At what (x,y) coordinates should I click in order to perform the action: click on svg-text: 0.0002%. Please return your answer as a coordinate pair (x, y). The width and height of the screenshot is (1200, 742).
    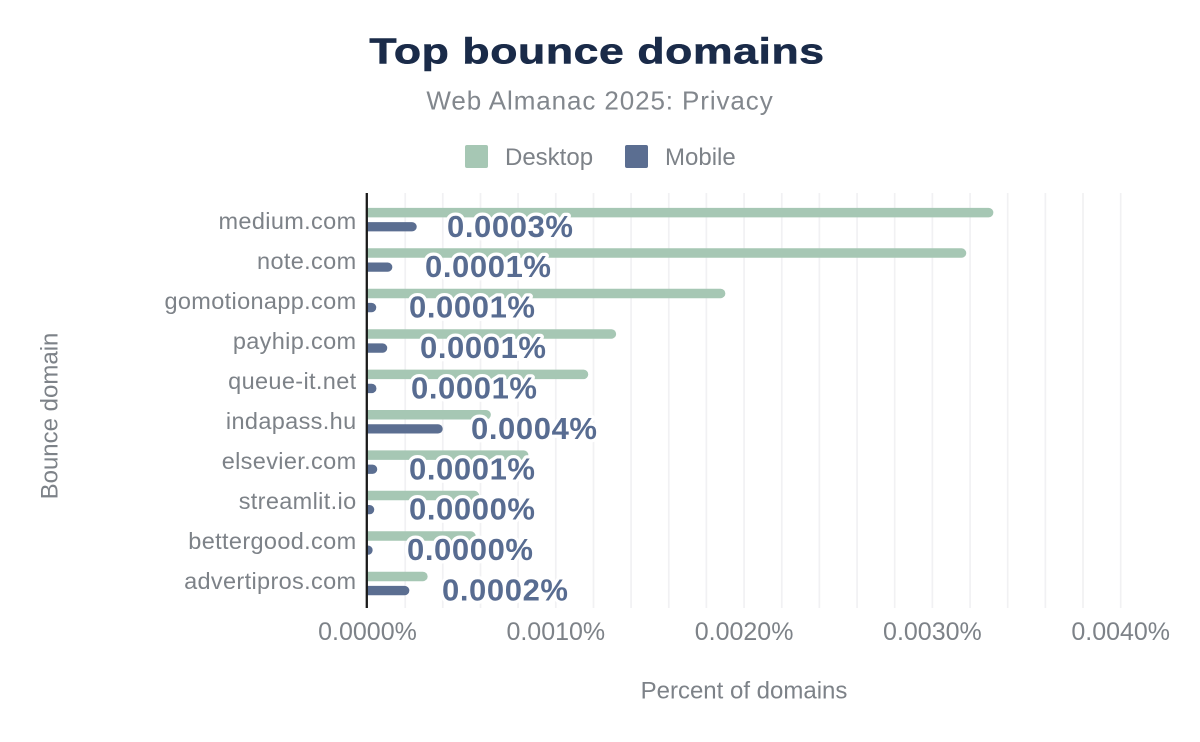
    Looking at the image, I should click on (505, 590).